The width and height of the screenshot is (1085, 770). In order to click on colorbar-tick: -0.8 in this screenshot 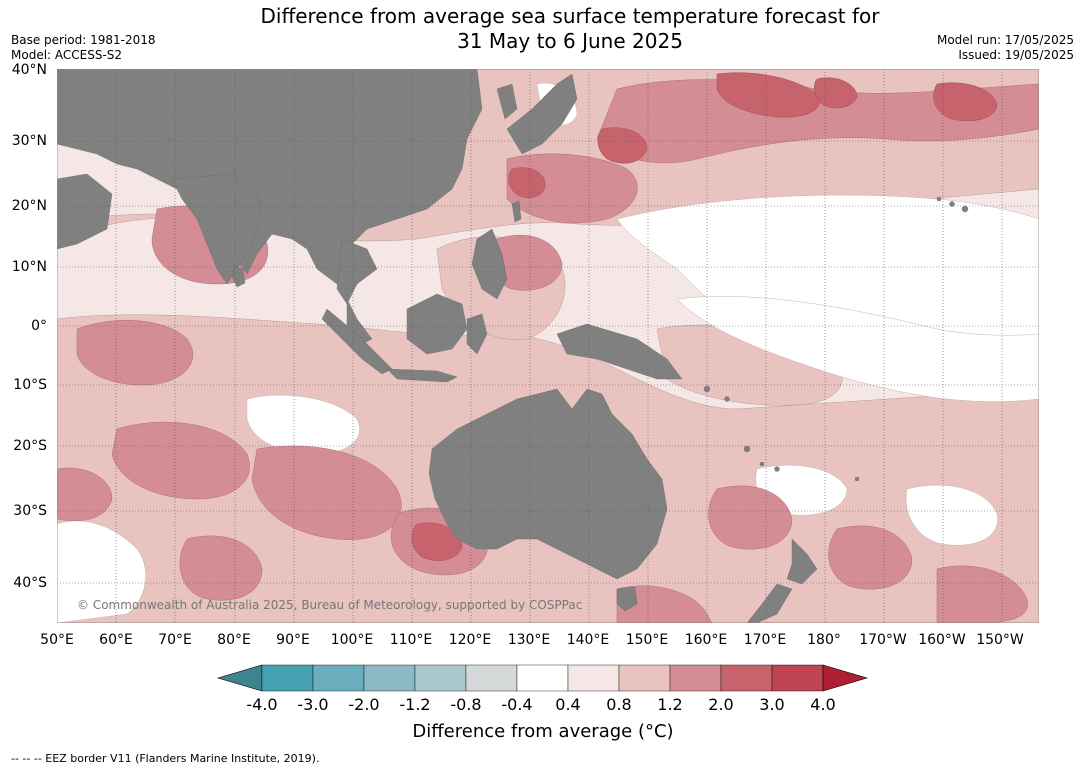, I will do `click(466, 704)`.